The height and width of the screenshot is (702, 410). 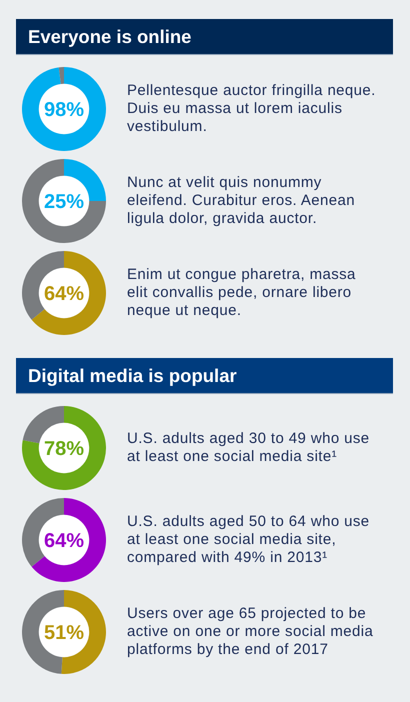 I want to click on text: 98%, so click(x=64, y=110).